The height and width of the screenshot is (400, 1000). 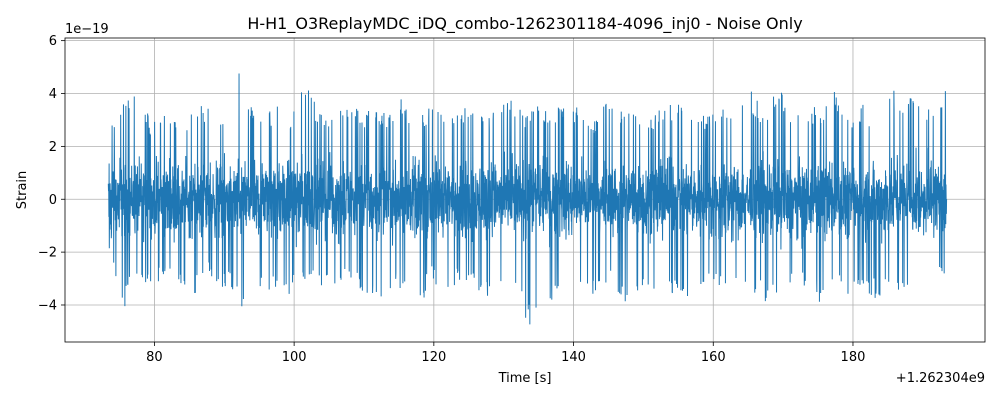 What do you see at coordinates (53, 147) in the screenshot?
I see `y-tick-label: 2` at bounding box center [53, 147].